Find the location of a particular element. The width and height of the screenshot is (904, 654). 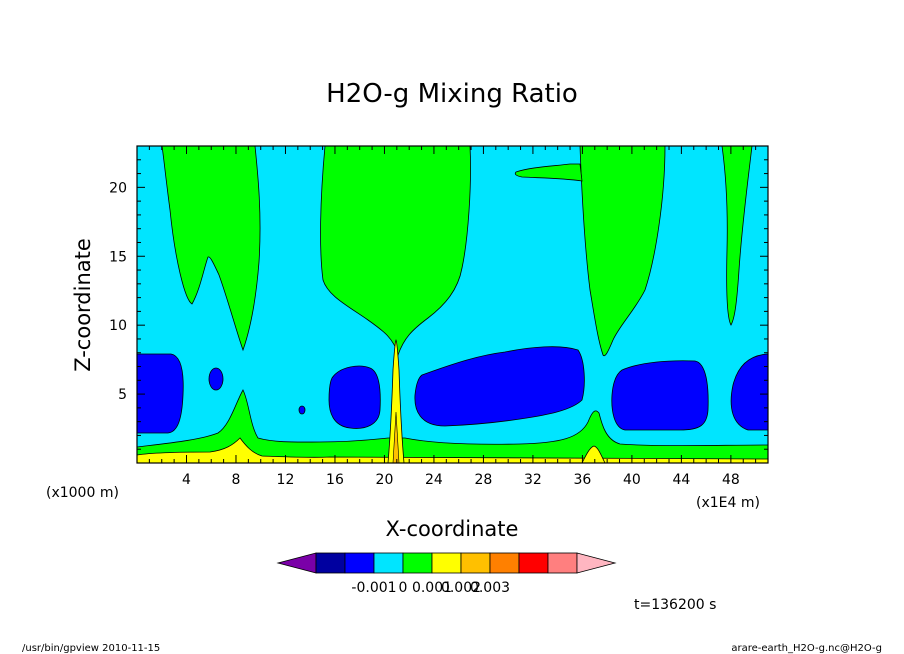

region-blue-tiny is located at coordinates (302, 410).